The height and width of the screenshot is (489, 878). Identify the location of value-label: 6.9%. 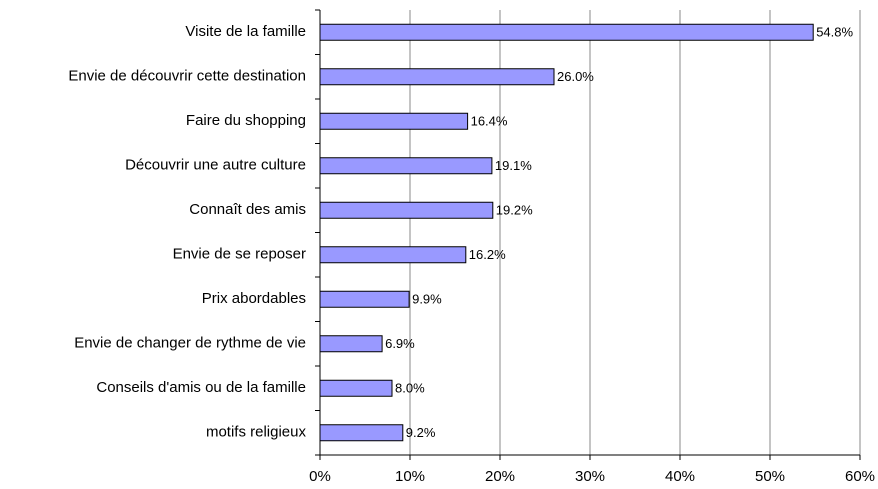
(400, 343).